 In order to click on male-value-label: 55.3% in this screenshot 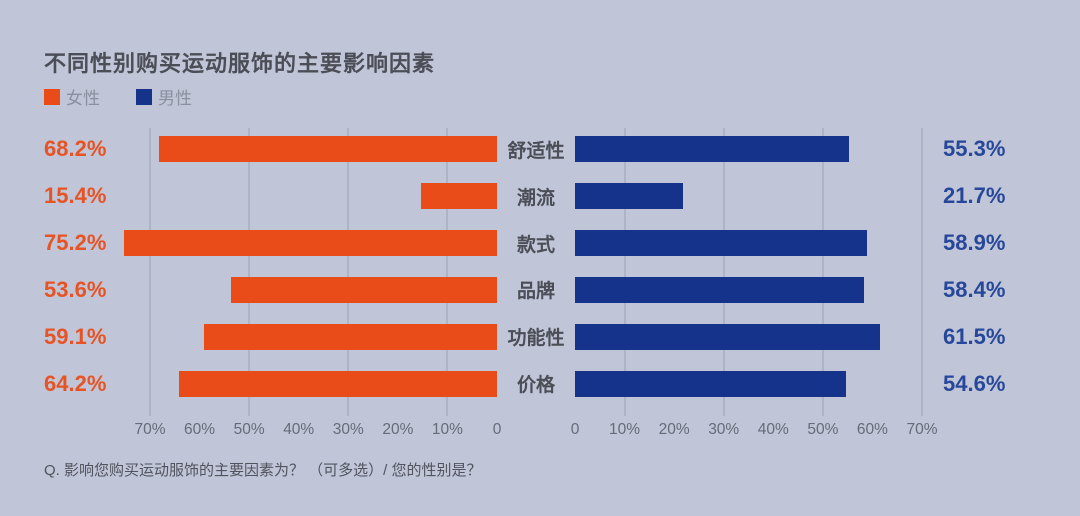, I will do `click(974, 149)`.